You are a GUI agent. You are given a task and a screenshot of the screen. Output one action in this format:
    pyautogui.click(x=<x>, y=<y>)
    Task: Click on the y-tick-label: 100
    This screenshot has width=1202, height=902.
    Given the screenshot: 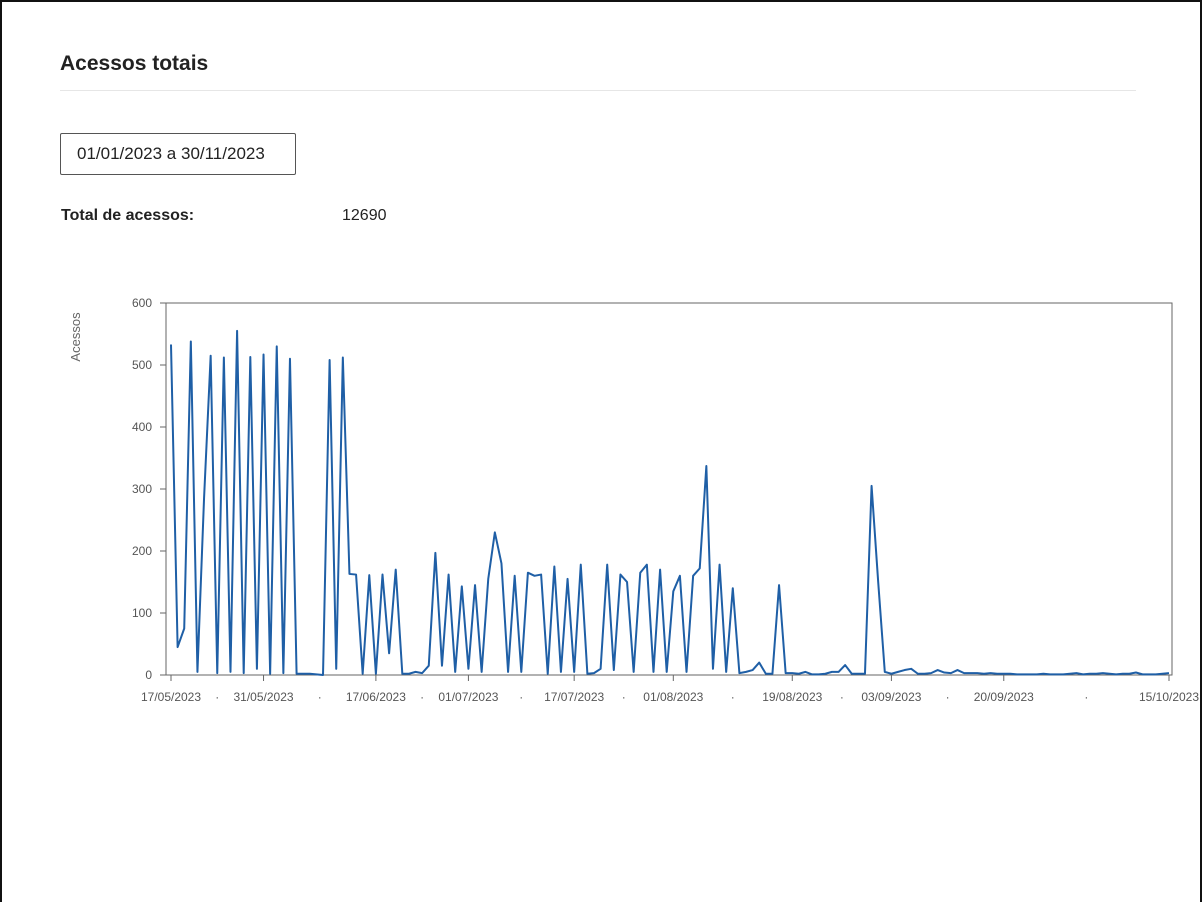 What is the action you would take?
    pyautogui.click(x=142, y=613)
    